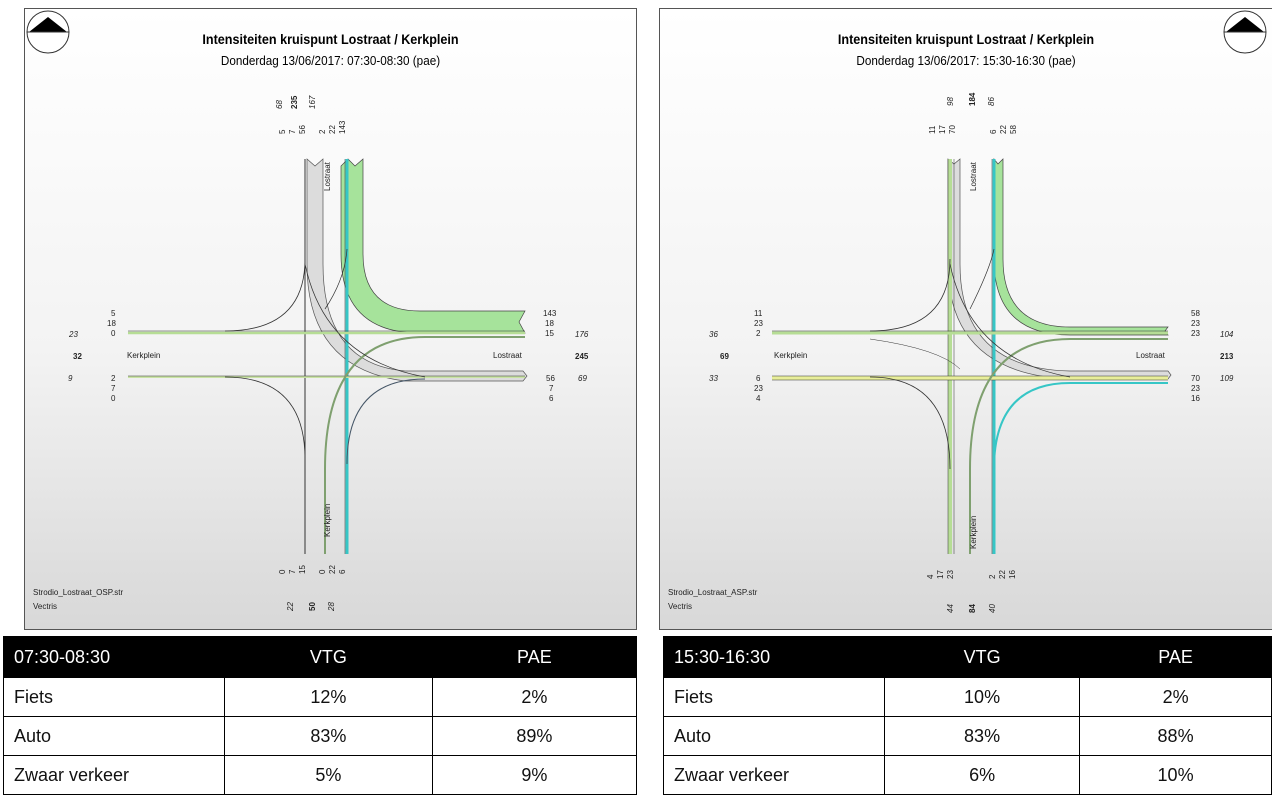 The image size is (1272, 802). Describe the element at coordinates (1175, 775) in the screenshot. I see `pae-value: 10%` at that location.